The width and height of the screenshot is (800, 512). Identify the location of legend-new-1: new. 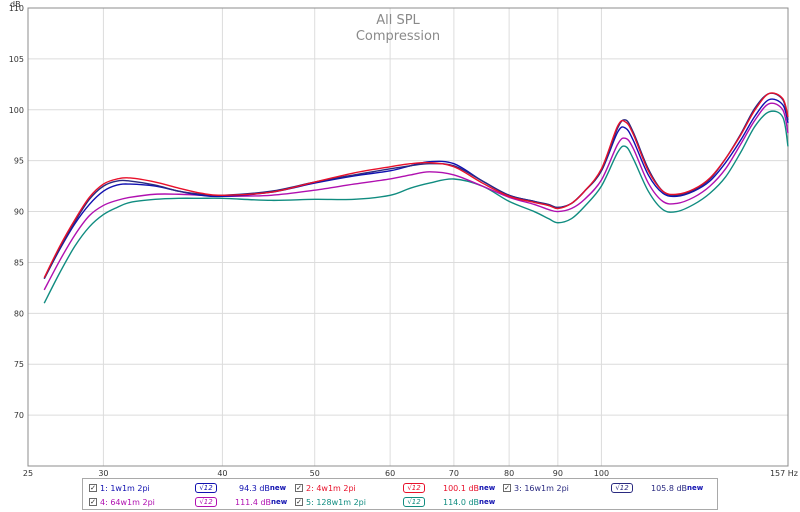
(278, 488).